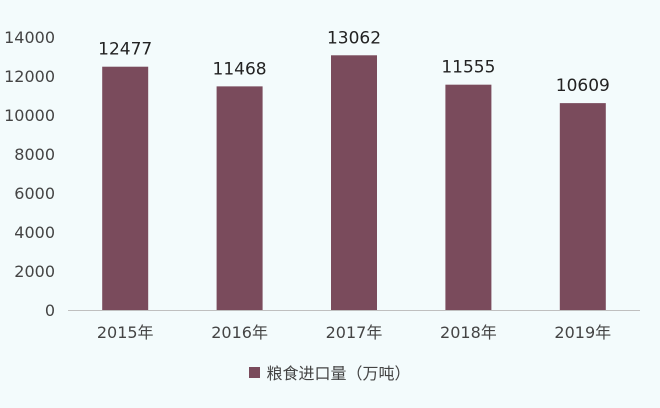 Image resolution: width=660 pixels, height=408 pixels. I want to click on y-tick-label: 12000, so click(29, 76).